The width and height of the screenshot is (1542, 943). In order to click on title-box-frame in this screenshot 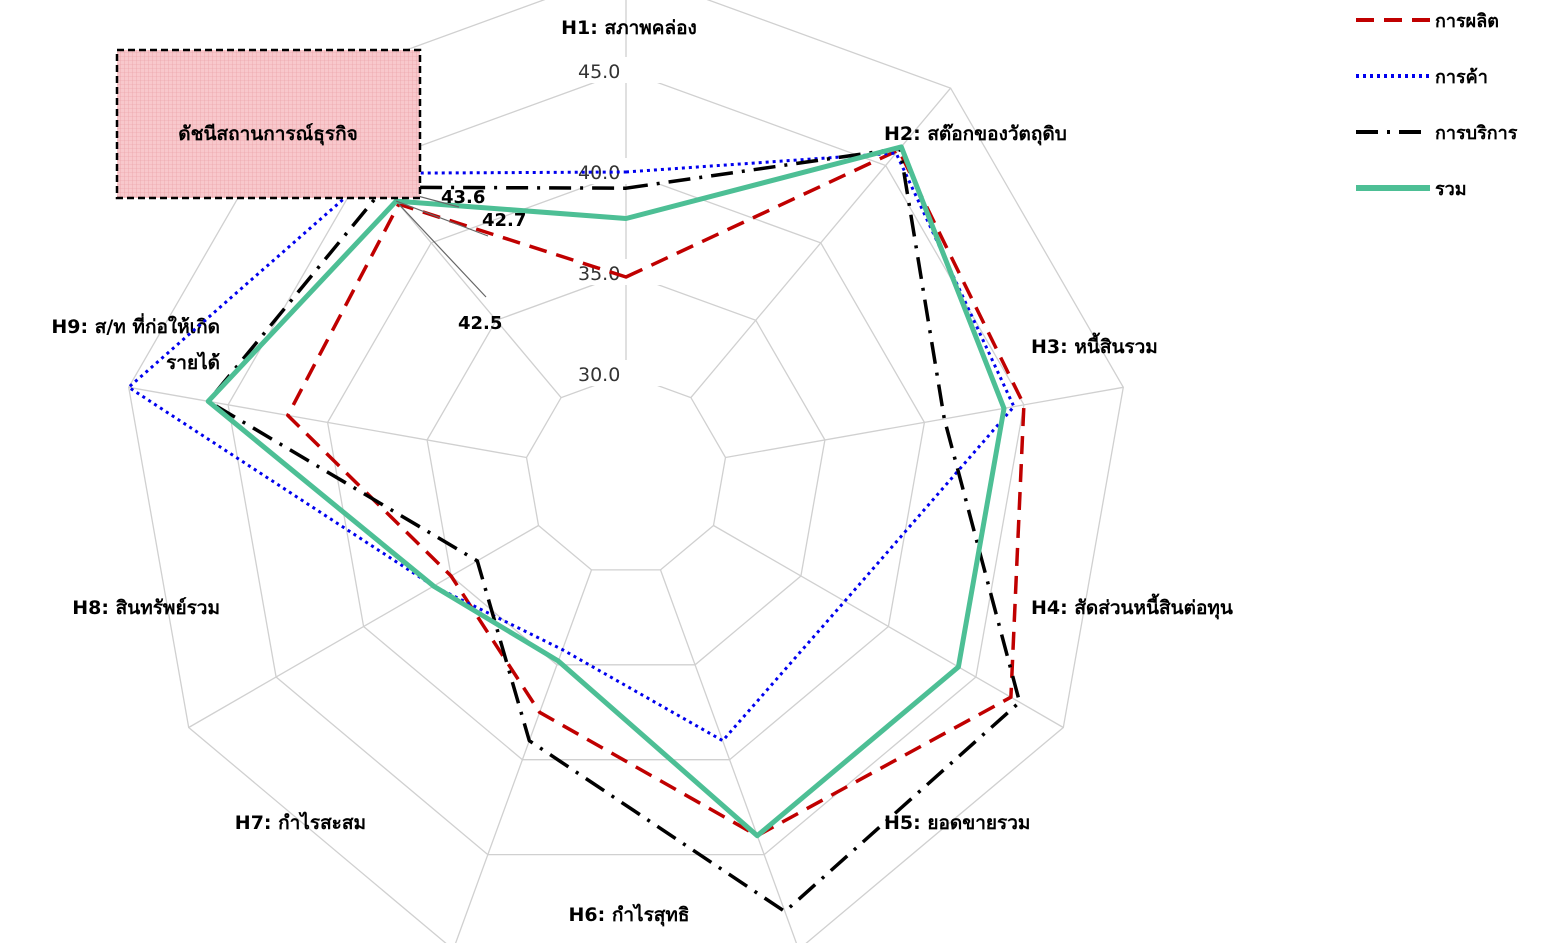, I will do `click(268, 124)`.